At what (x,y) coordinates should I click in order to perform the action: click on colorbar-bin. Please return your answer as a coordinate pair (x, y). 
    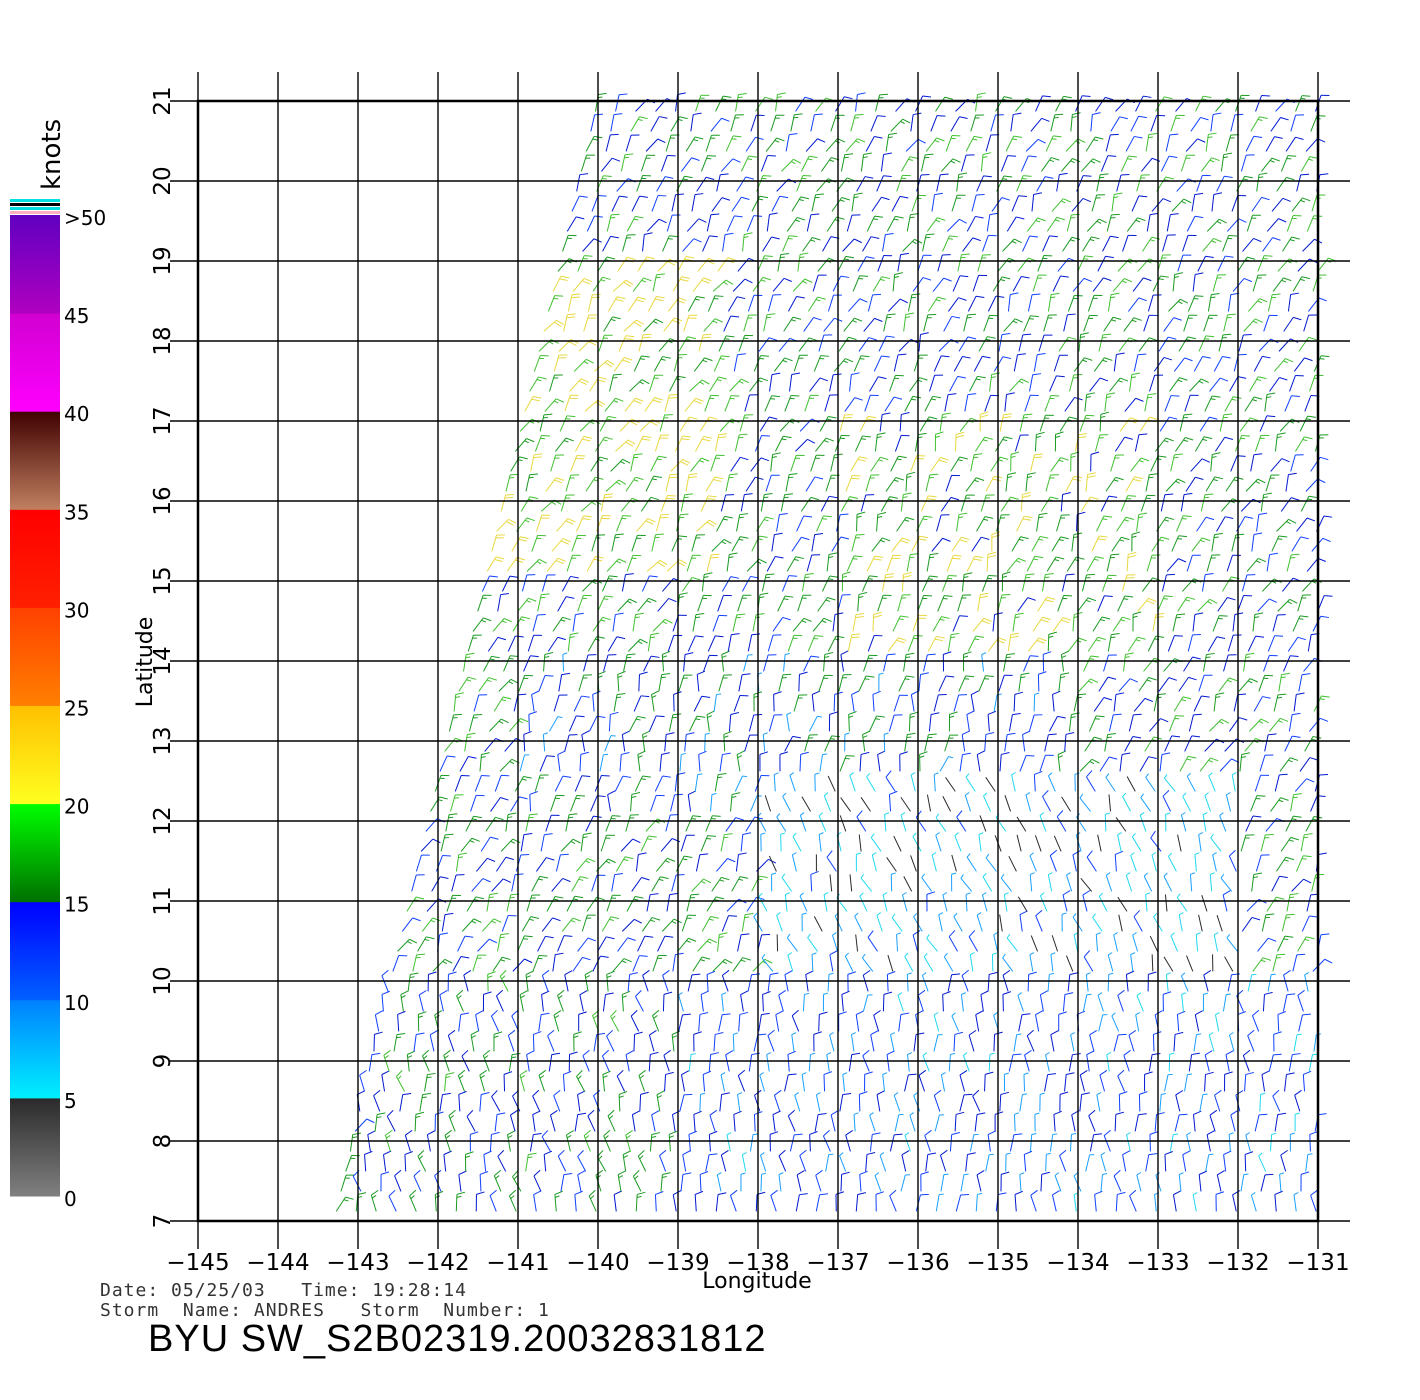
    Looking at the image, I should click on (35, 362).